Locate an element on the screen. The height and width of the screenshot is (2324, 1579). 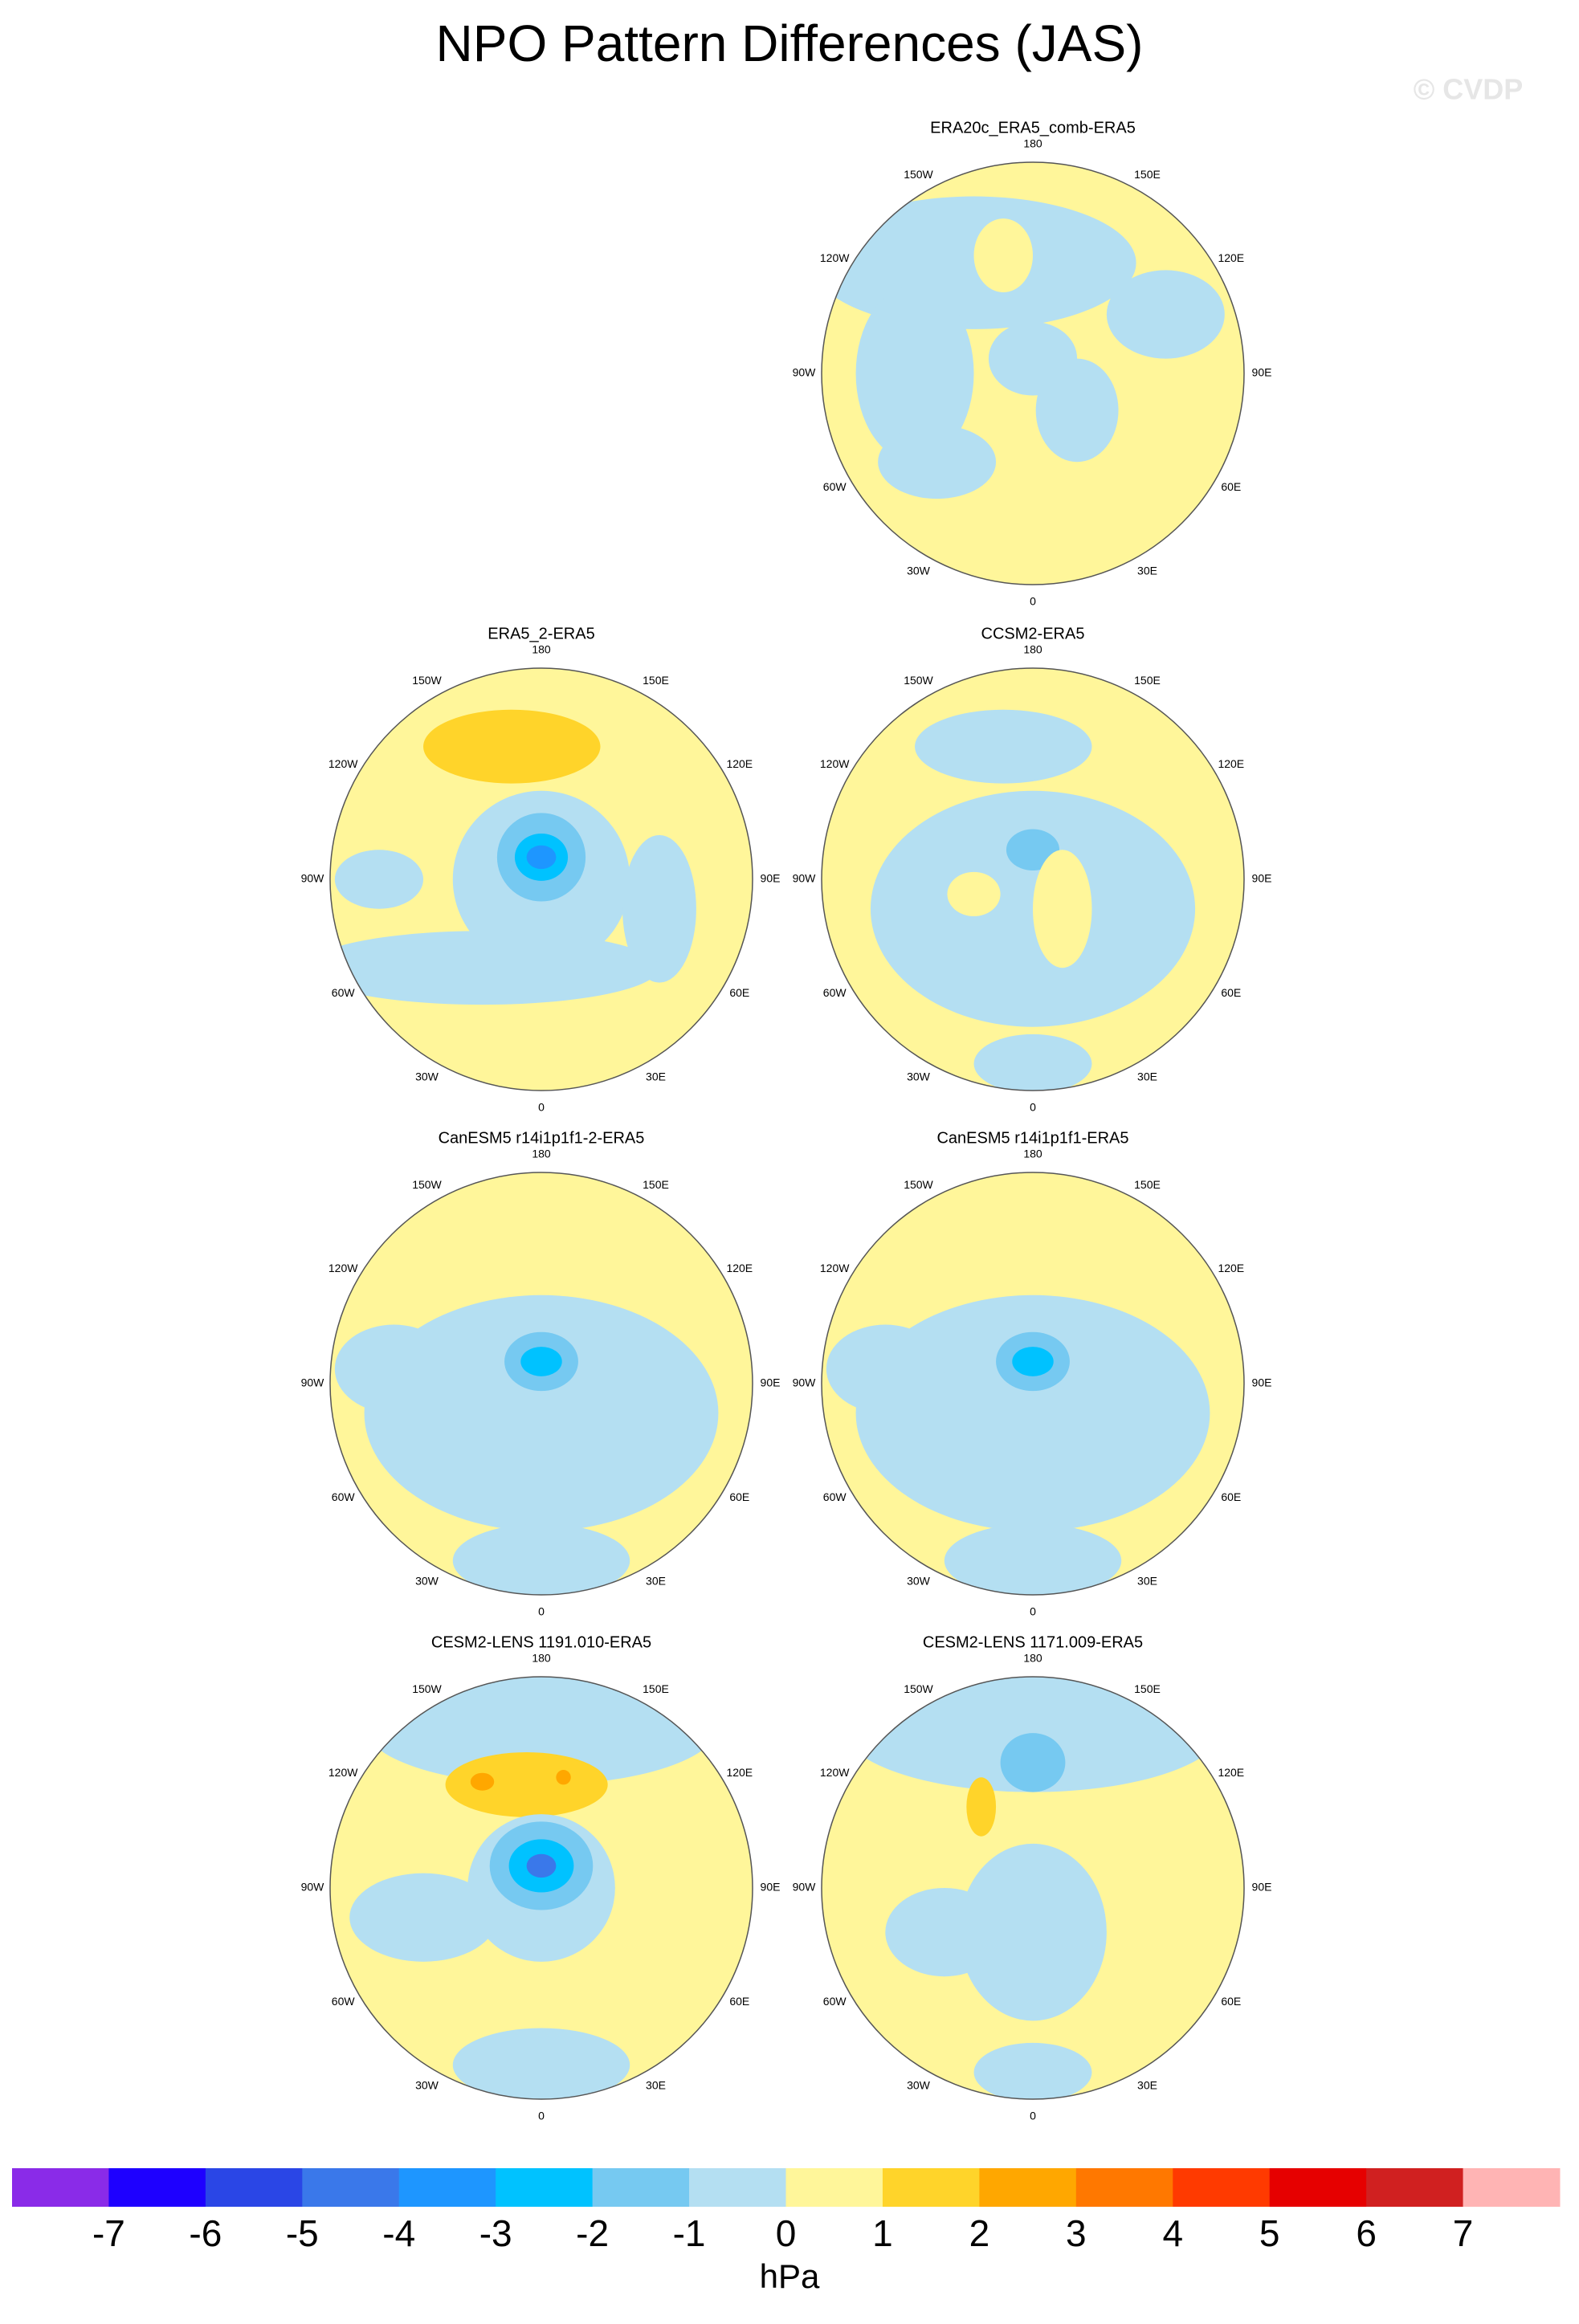
colorbar-label: -2 is located at coordinates (592, 2233).